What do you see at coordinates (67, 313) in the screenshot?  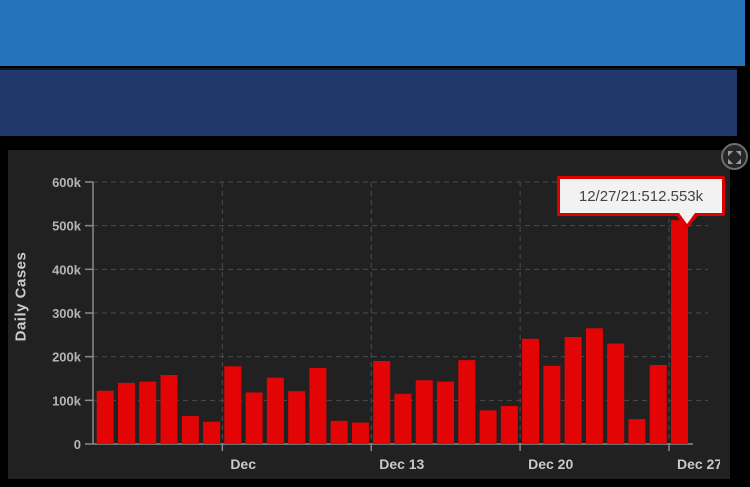 I see `y-tick-label: 300k` at bounding box center [67, 313].